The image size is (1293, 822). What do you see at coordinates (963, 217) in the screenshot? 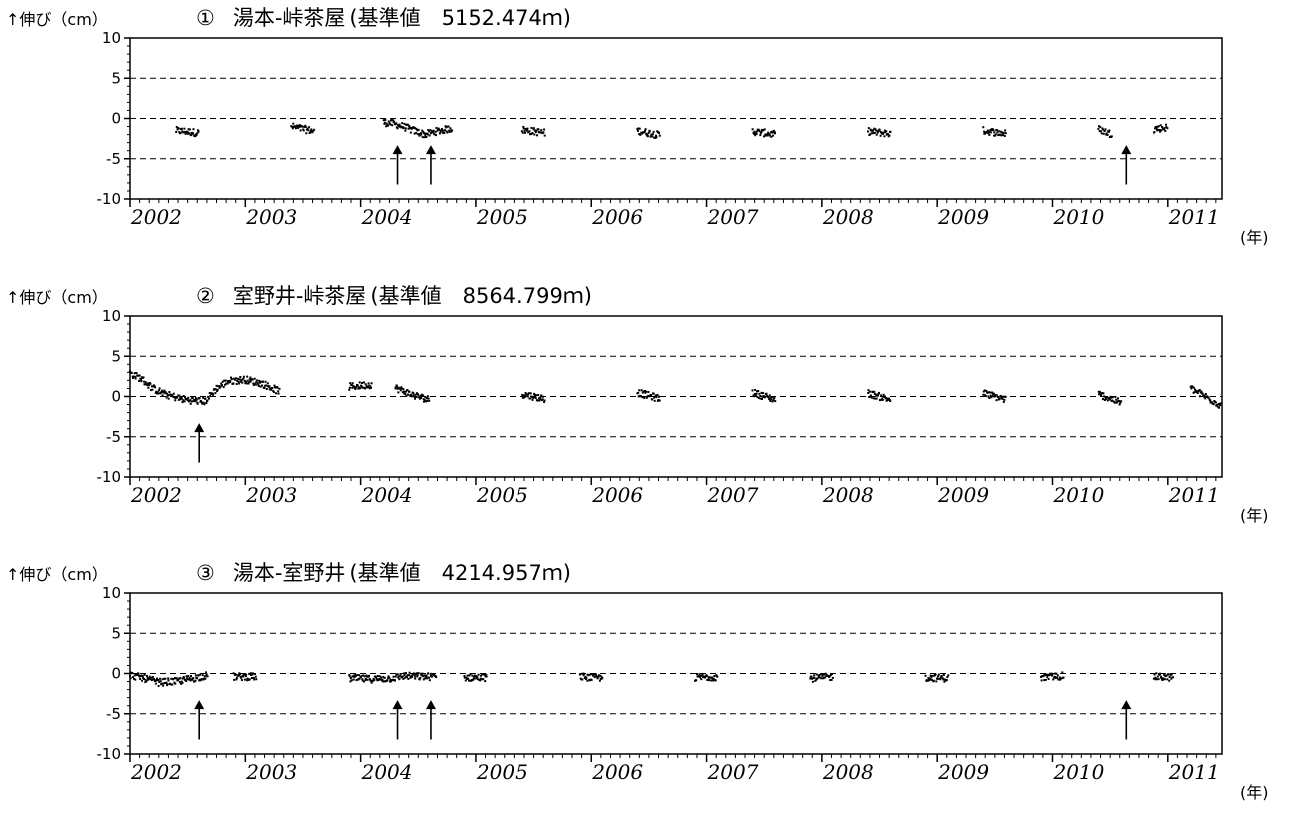
I see `x-tick-label: 2009` at bounding box center [963, 217].